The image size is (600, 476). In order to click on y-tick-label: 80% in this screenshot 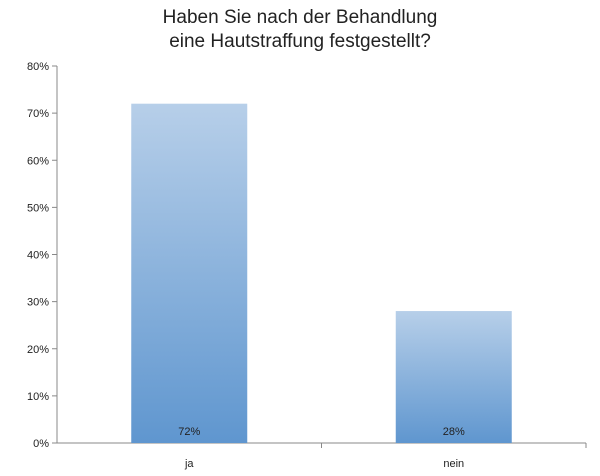, I will do `click(38, 67)`.